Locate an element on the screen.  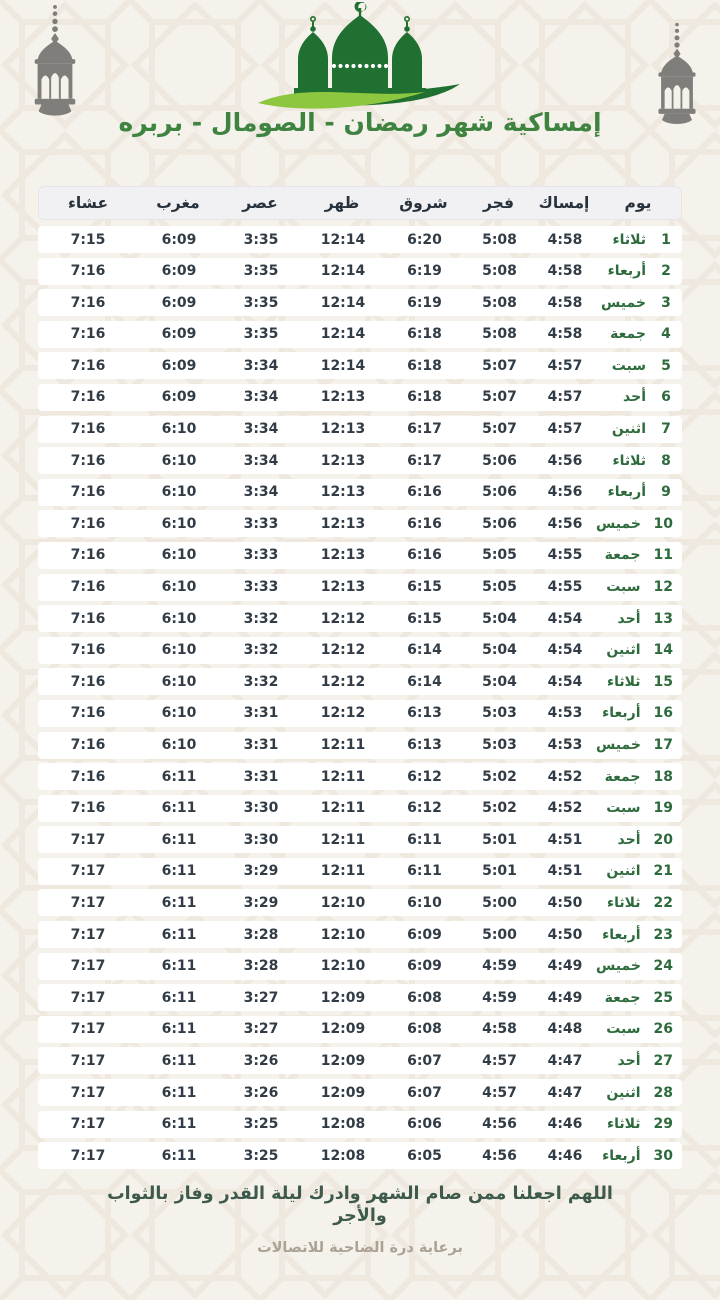
time-cell: 5:00 is located at coordinates (499, 902).